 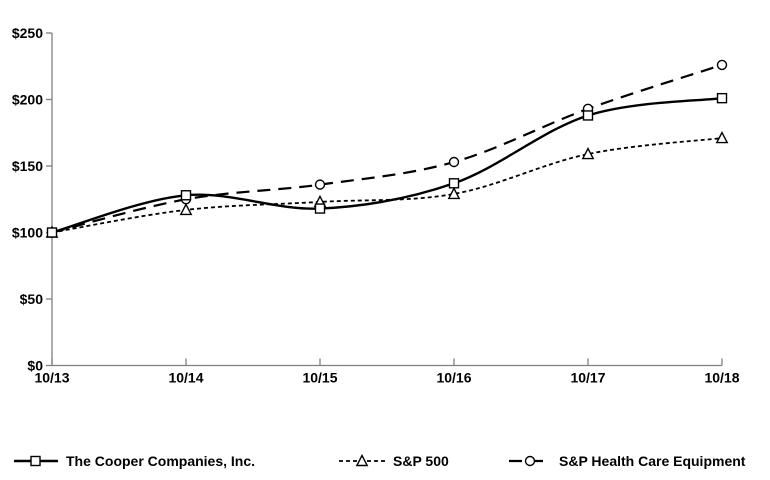 What do you see at coordinates (530, 461) in the screenshot?
I see `long-dash-line-circle-marker-icon` at bounding box center [530, 461].